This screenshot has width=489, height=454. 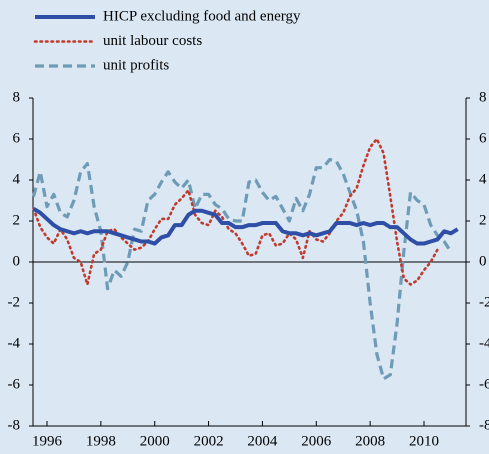 I want to click on x-tick-label: 1998, so click(x=101, y=441).